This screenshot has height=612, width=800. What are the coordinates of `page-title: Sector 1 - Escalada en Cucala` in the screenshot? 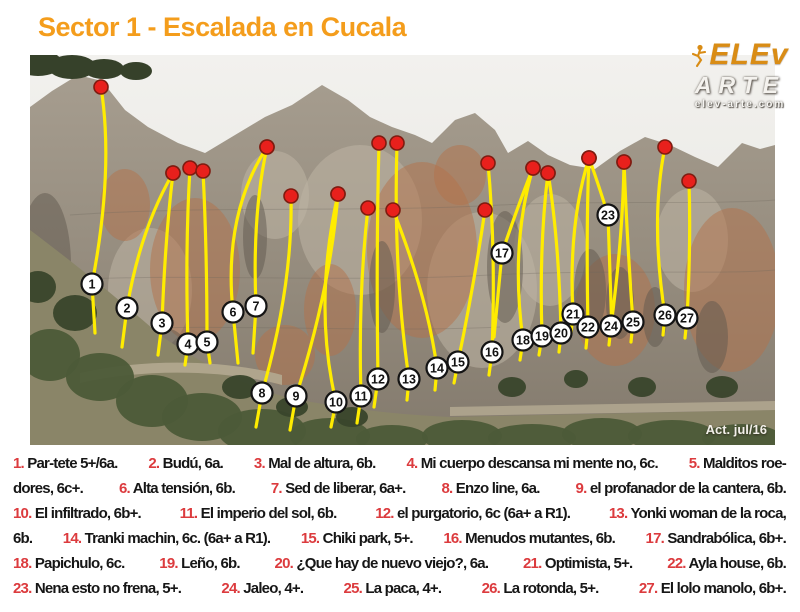 It's located at (222, 27).